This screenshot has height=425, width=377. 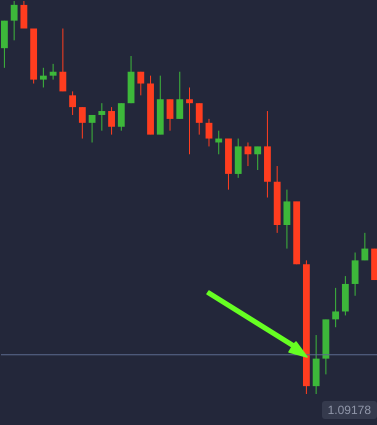 What do you see at coordinates (349, 410) in the screenshot?
I see `text: 1.09178` at bounding box center [349, 410].